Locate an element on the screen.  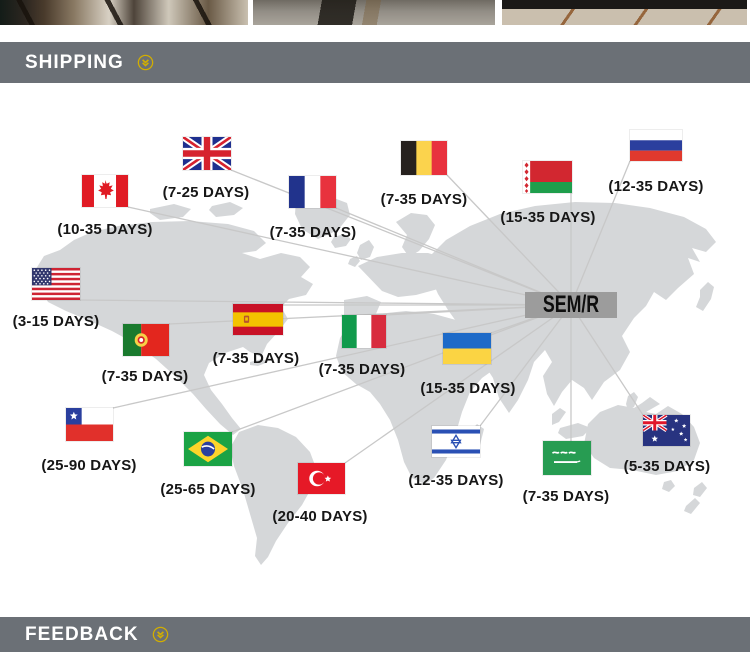
route-line-russia is located at coordinates (600, 233).